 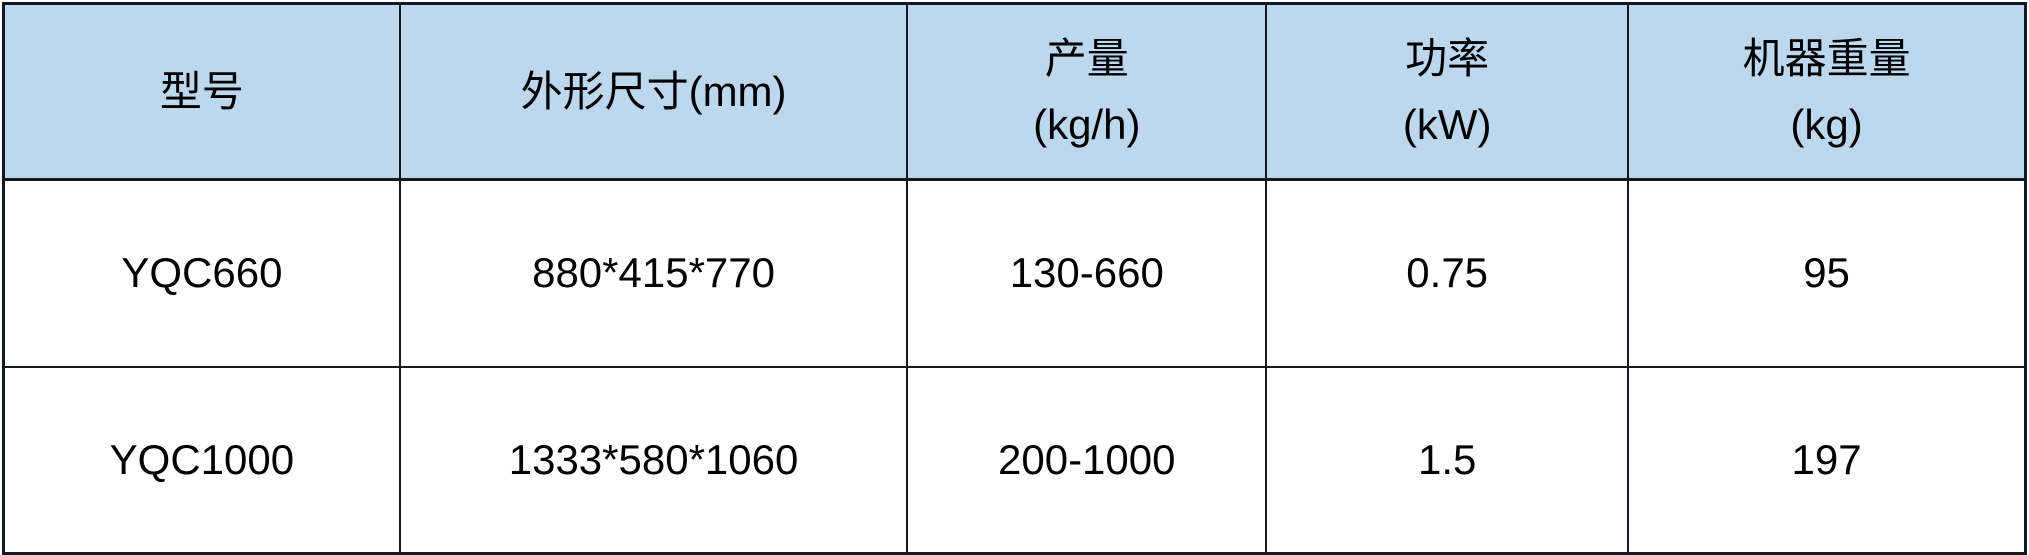 What do you see at coordinates (1827, 460) in the screenshot?
I see `cell-weight: 197` at bounding box center [1827, 460].